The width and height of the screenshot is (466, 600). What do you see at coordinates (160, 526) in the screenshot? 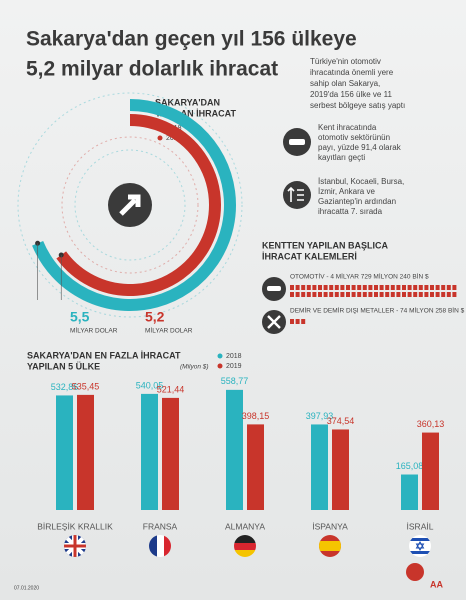
I see `category-label: FRANSA` at bounding box center [160, 526].